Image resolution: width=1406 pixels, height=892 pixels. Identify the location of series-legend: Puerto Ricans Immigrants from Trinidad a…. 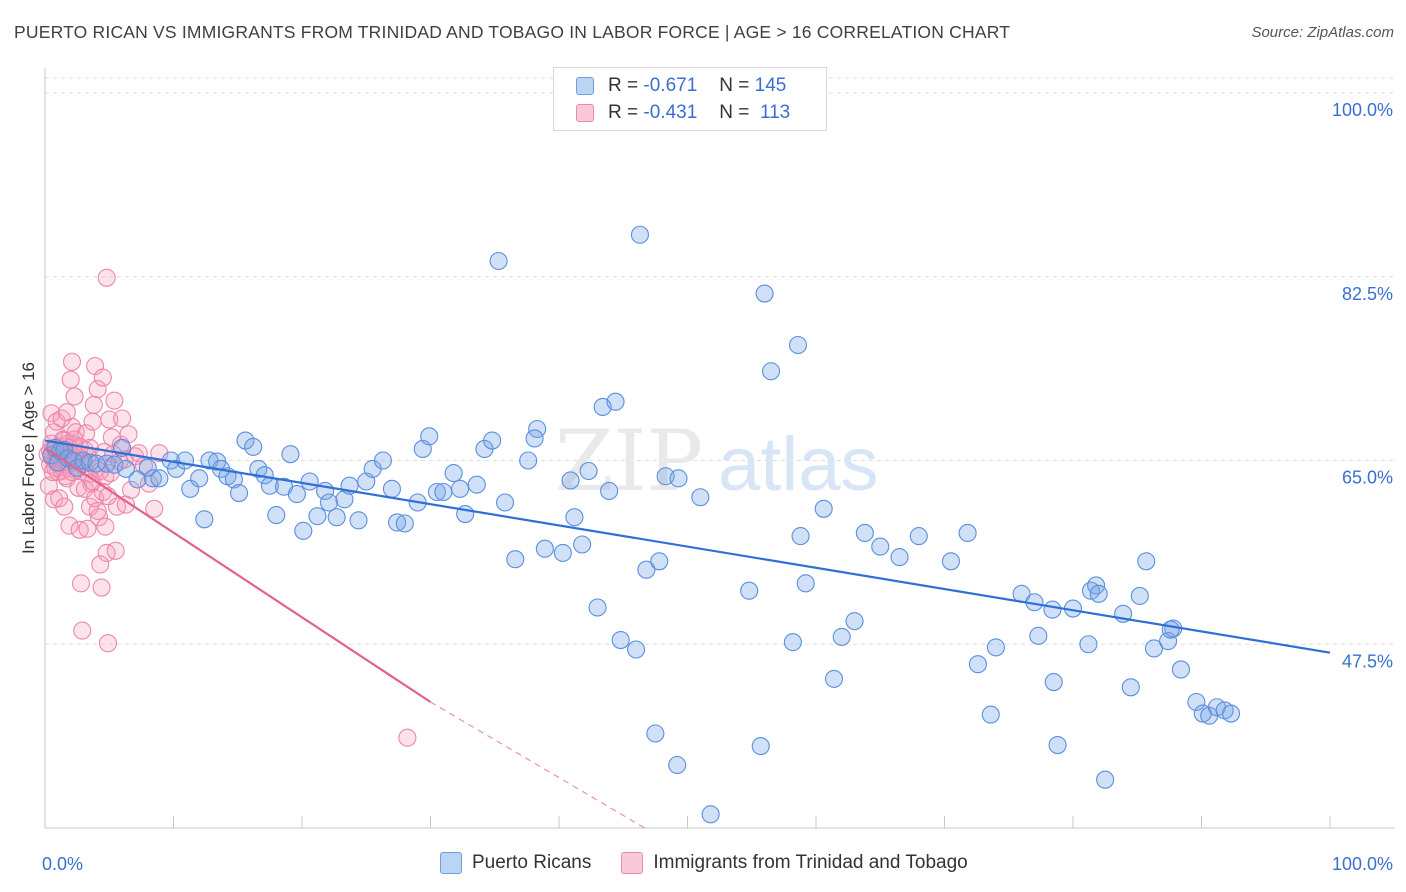
(719, 863).